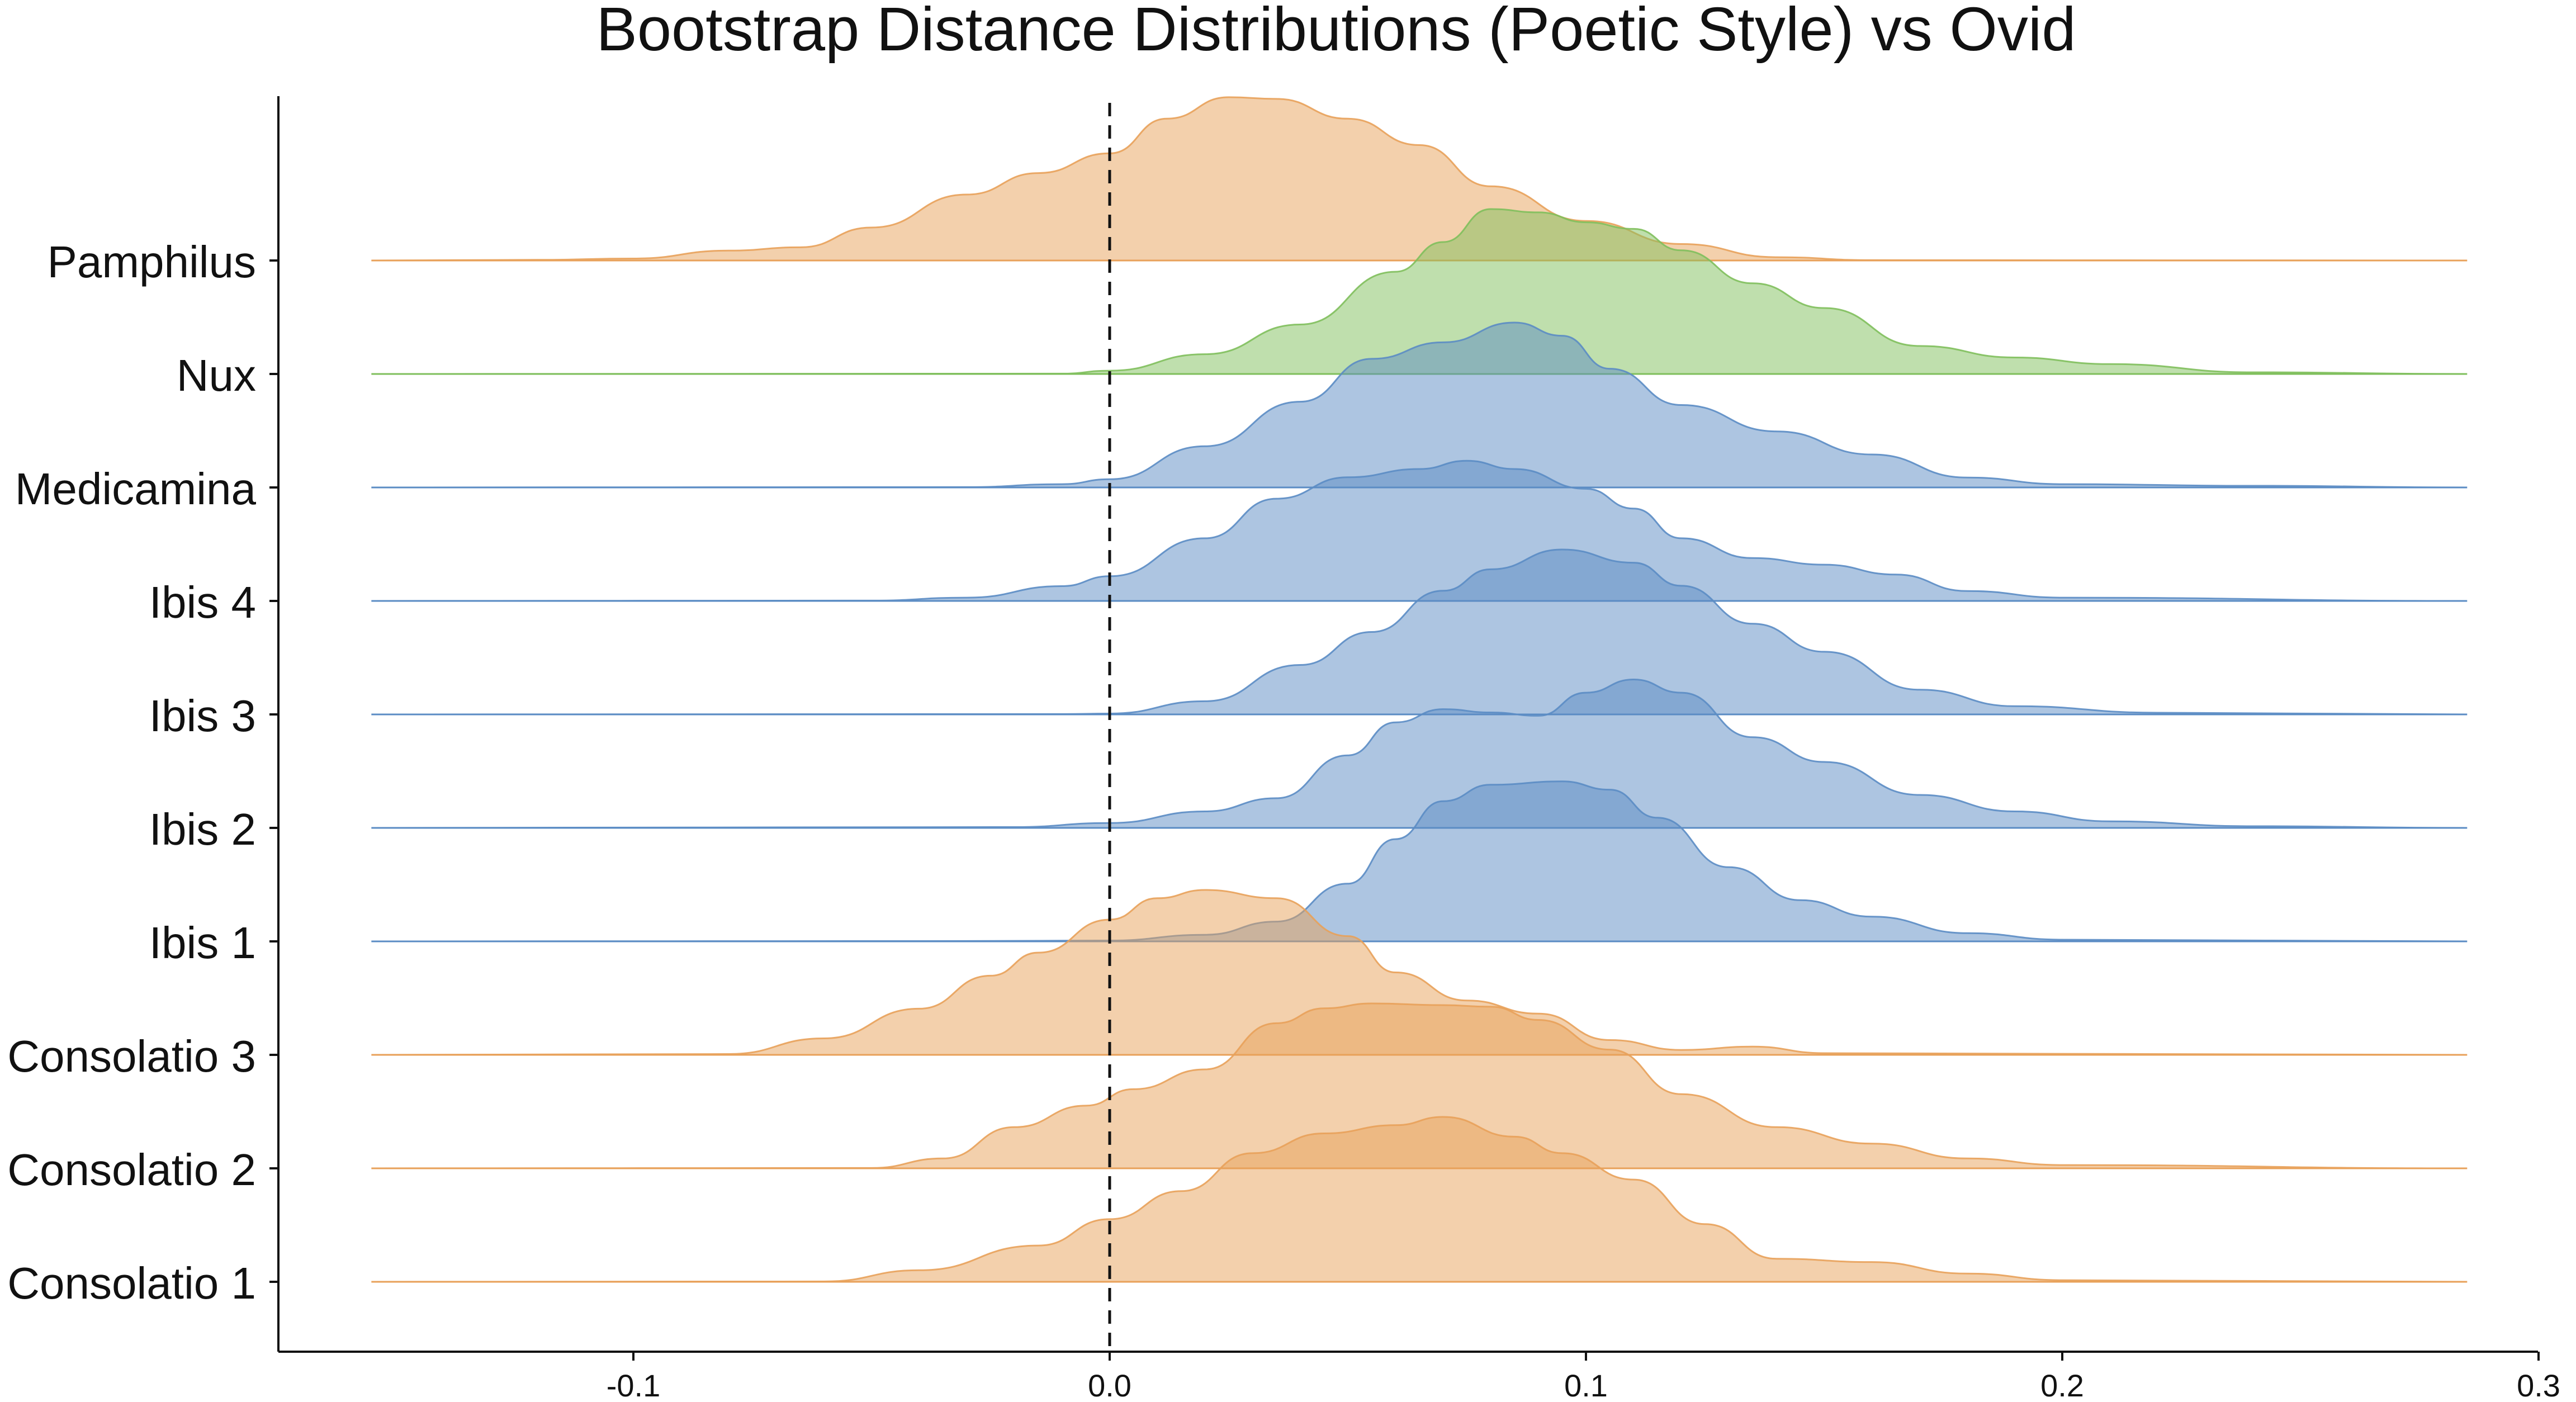 The height and width of the screenshot is (1402, 2576). Describe the element at coordinates (203, 829) in the screenshot. I see `y-tick-label-ibis-2: Ibis 2` at that location.